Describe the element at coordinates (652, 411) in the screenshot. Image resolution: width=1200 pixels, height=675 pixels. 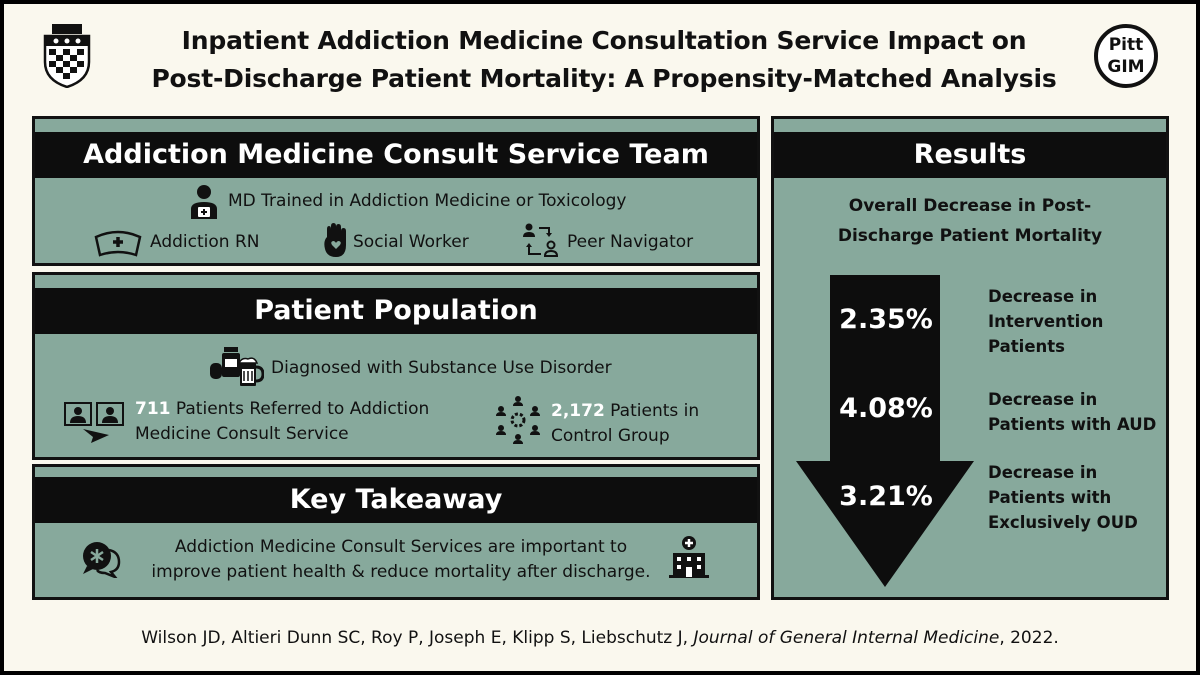
I see `control-line-1: Patients in` at that location.